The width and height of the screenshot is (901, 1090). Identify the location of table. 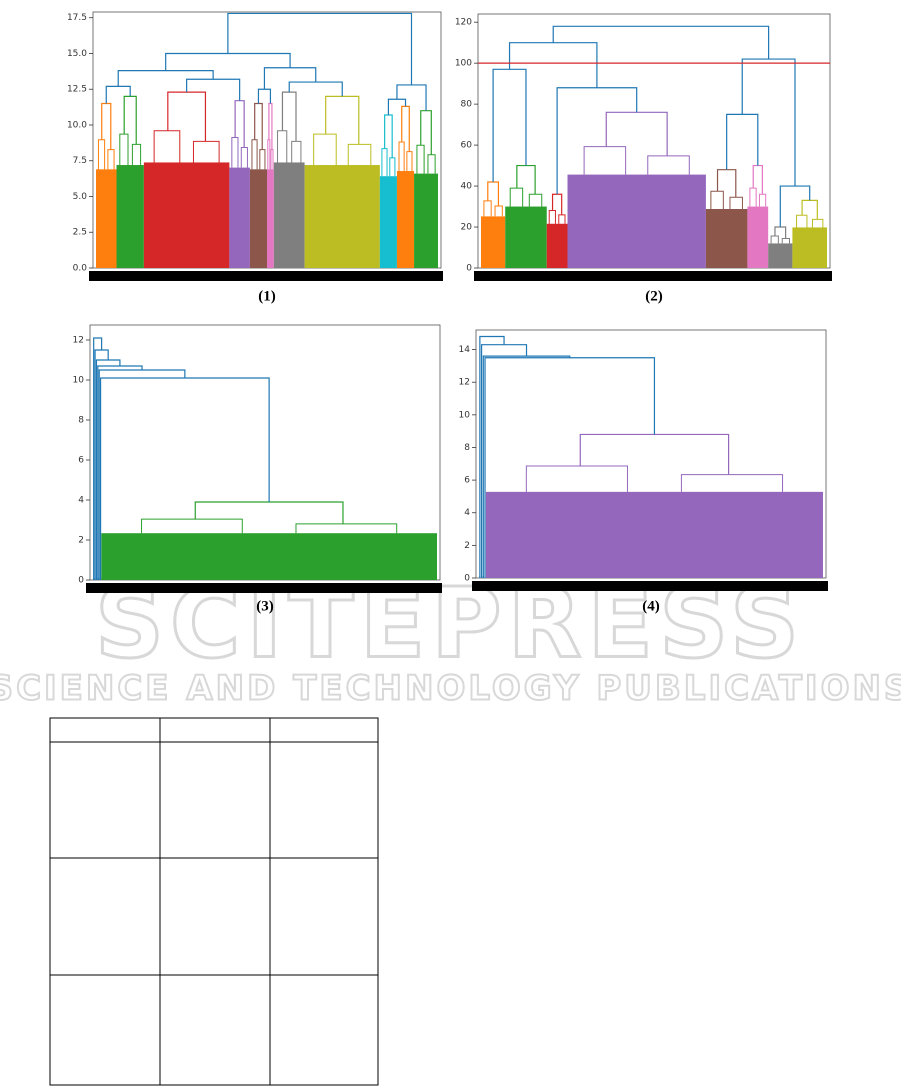
(214, 901).